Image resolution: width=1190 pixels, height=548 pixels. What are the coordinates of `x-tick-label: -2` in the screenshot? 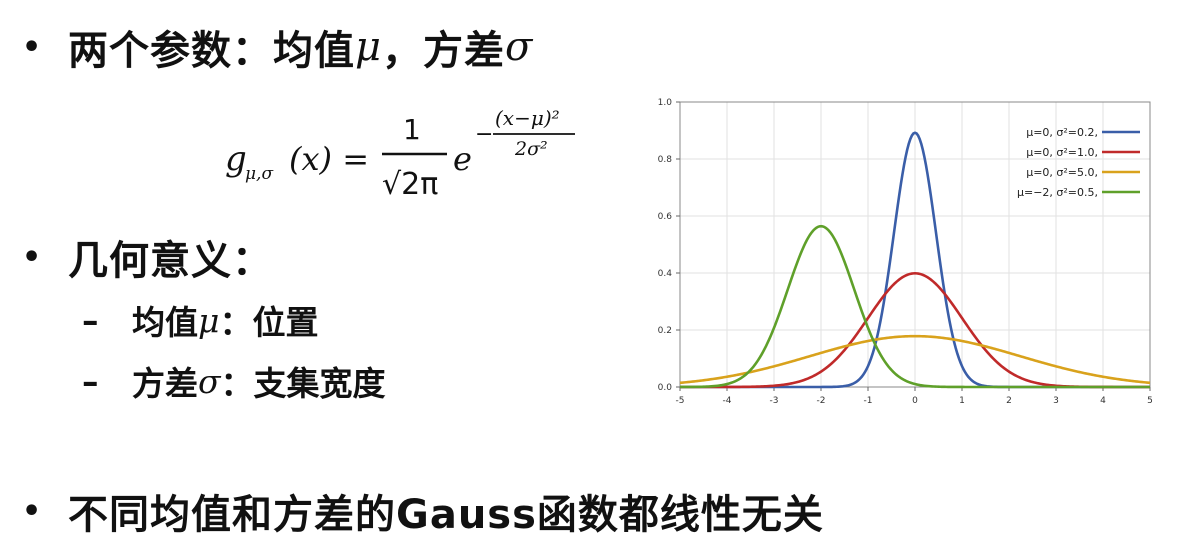 It's located at (821, 401).